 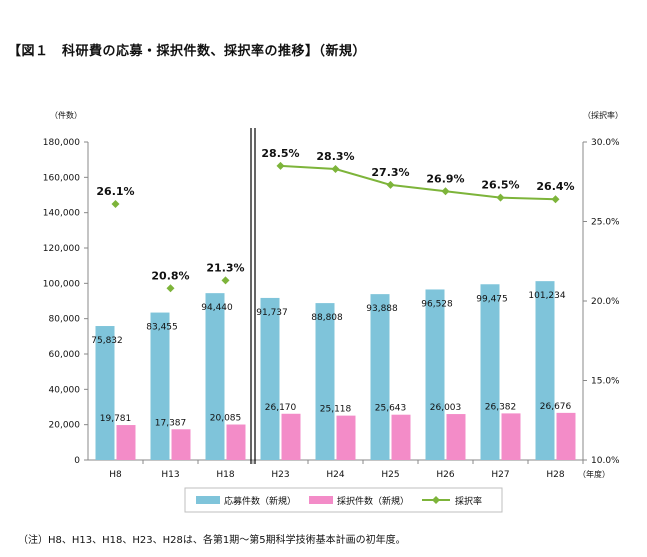 What do you see at coordinates (468, 501) in the screenshot?
I see `legend-label-rate: 採択率` at bounding box center [468, 501].